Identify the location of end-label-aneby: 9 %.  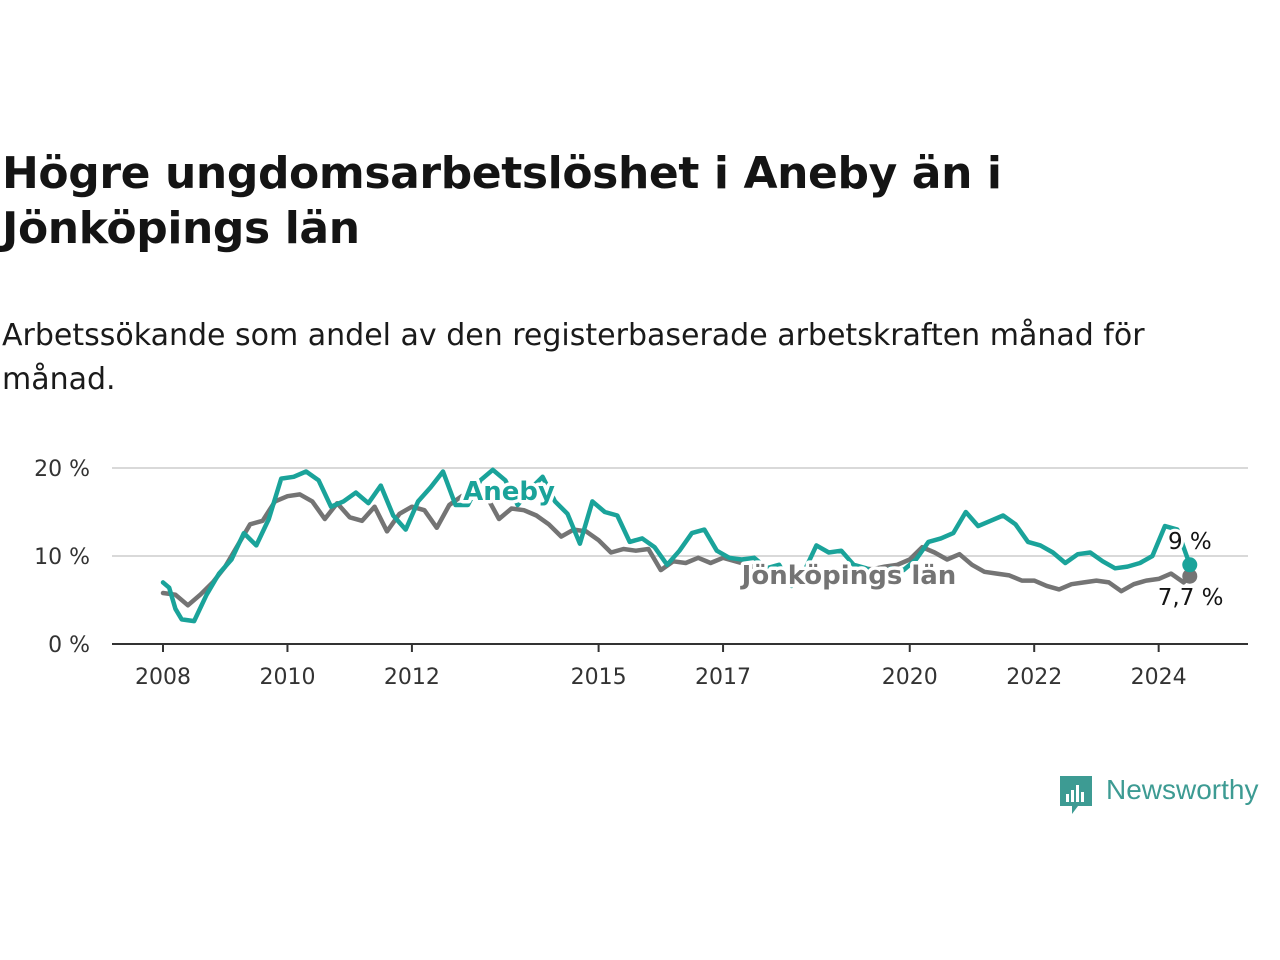
(1190, 542).